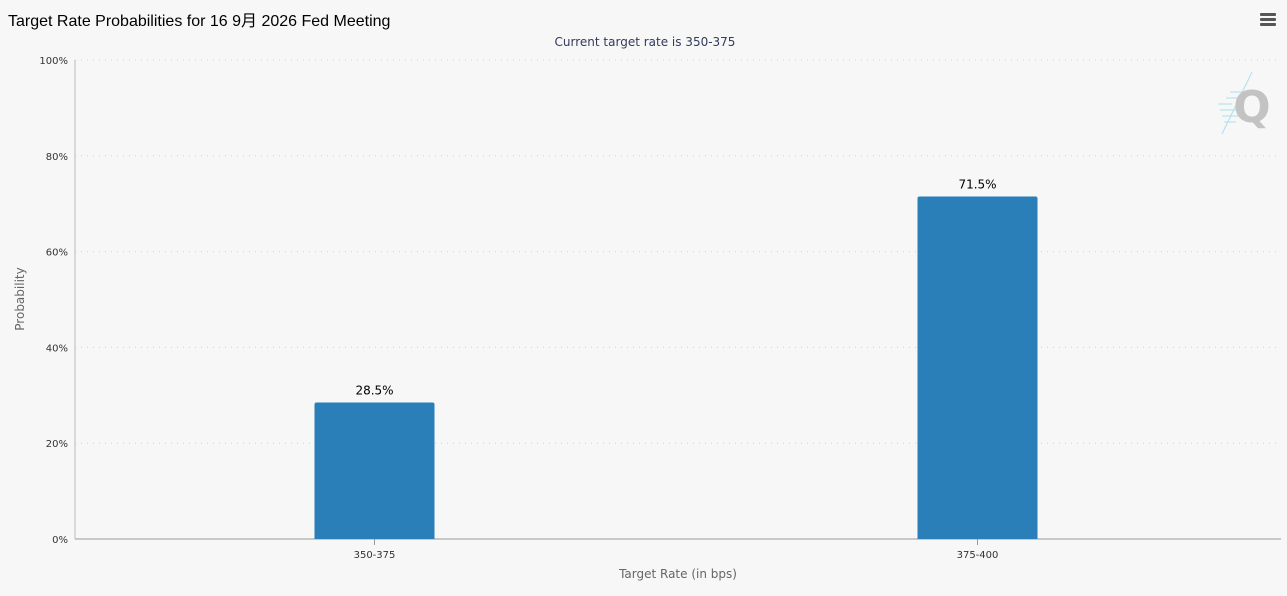 The height and width of the screenshot is (596, 1287). I want to click on bar-data-label: 71.5%, so click(977, 185).